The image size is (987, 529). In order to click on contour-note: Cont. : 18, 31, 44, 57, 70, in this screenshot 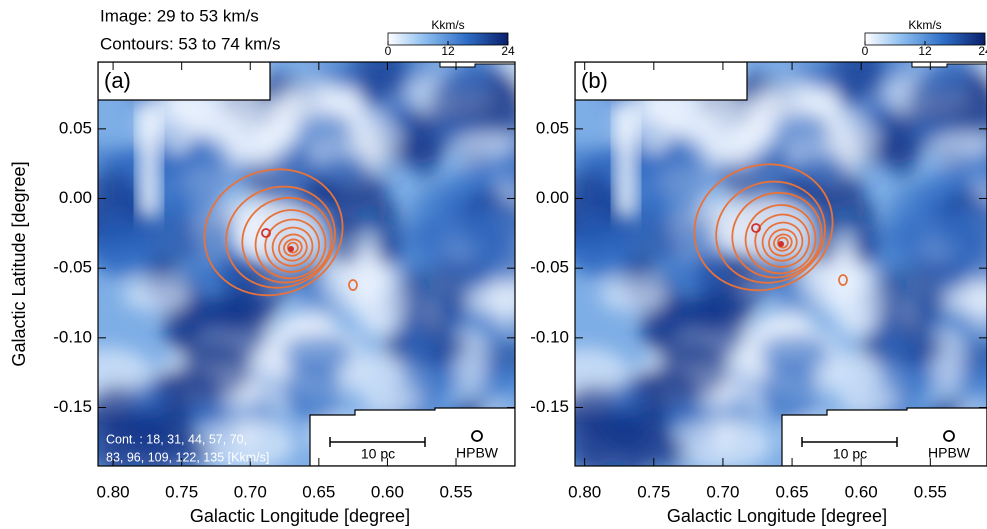, I will do `click(176, 439)`.